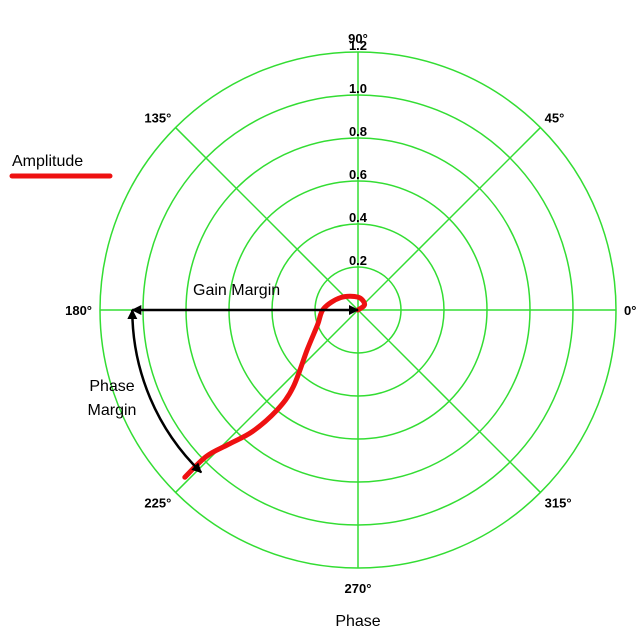  Describe the element at coordinates (358, 45) in the screenshot. I see `radial-tick-1.2: 1.2` at that location.